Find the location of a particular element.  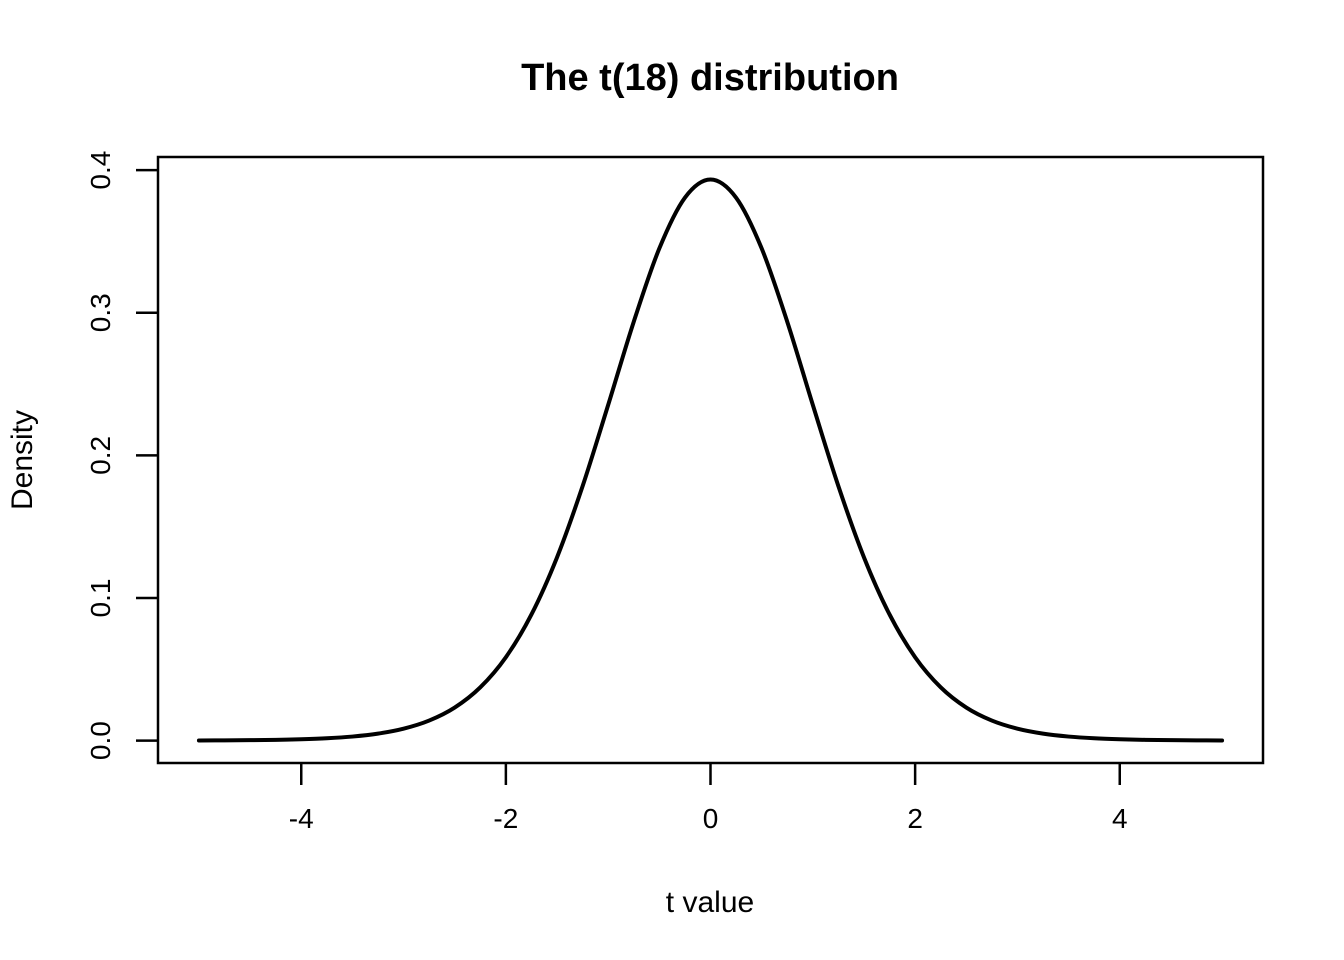

y-tick-label: 0.3 is located at coordinates (100, 312).